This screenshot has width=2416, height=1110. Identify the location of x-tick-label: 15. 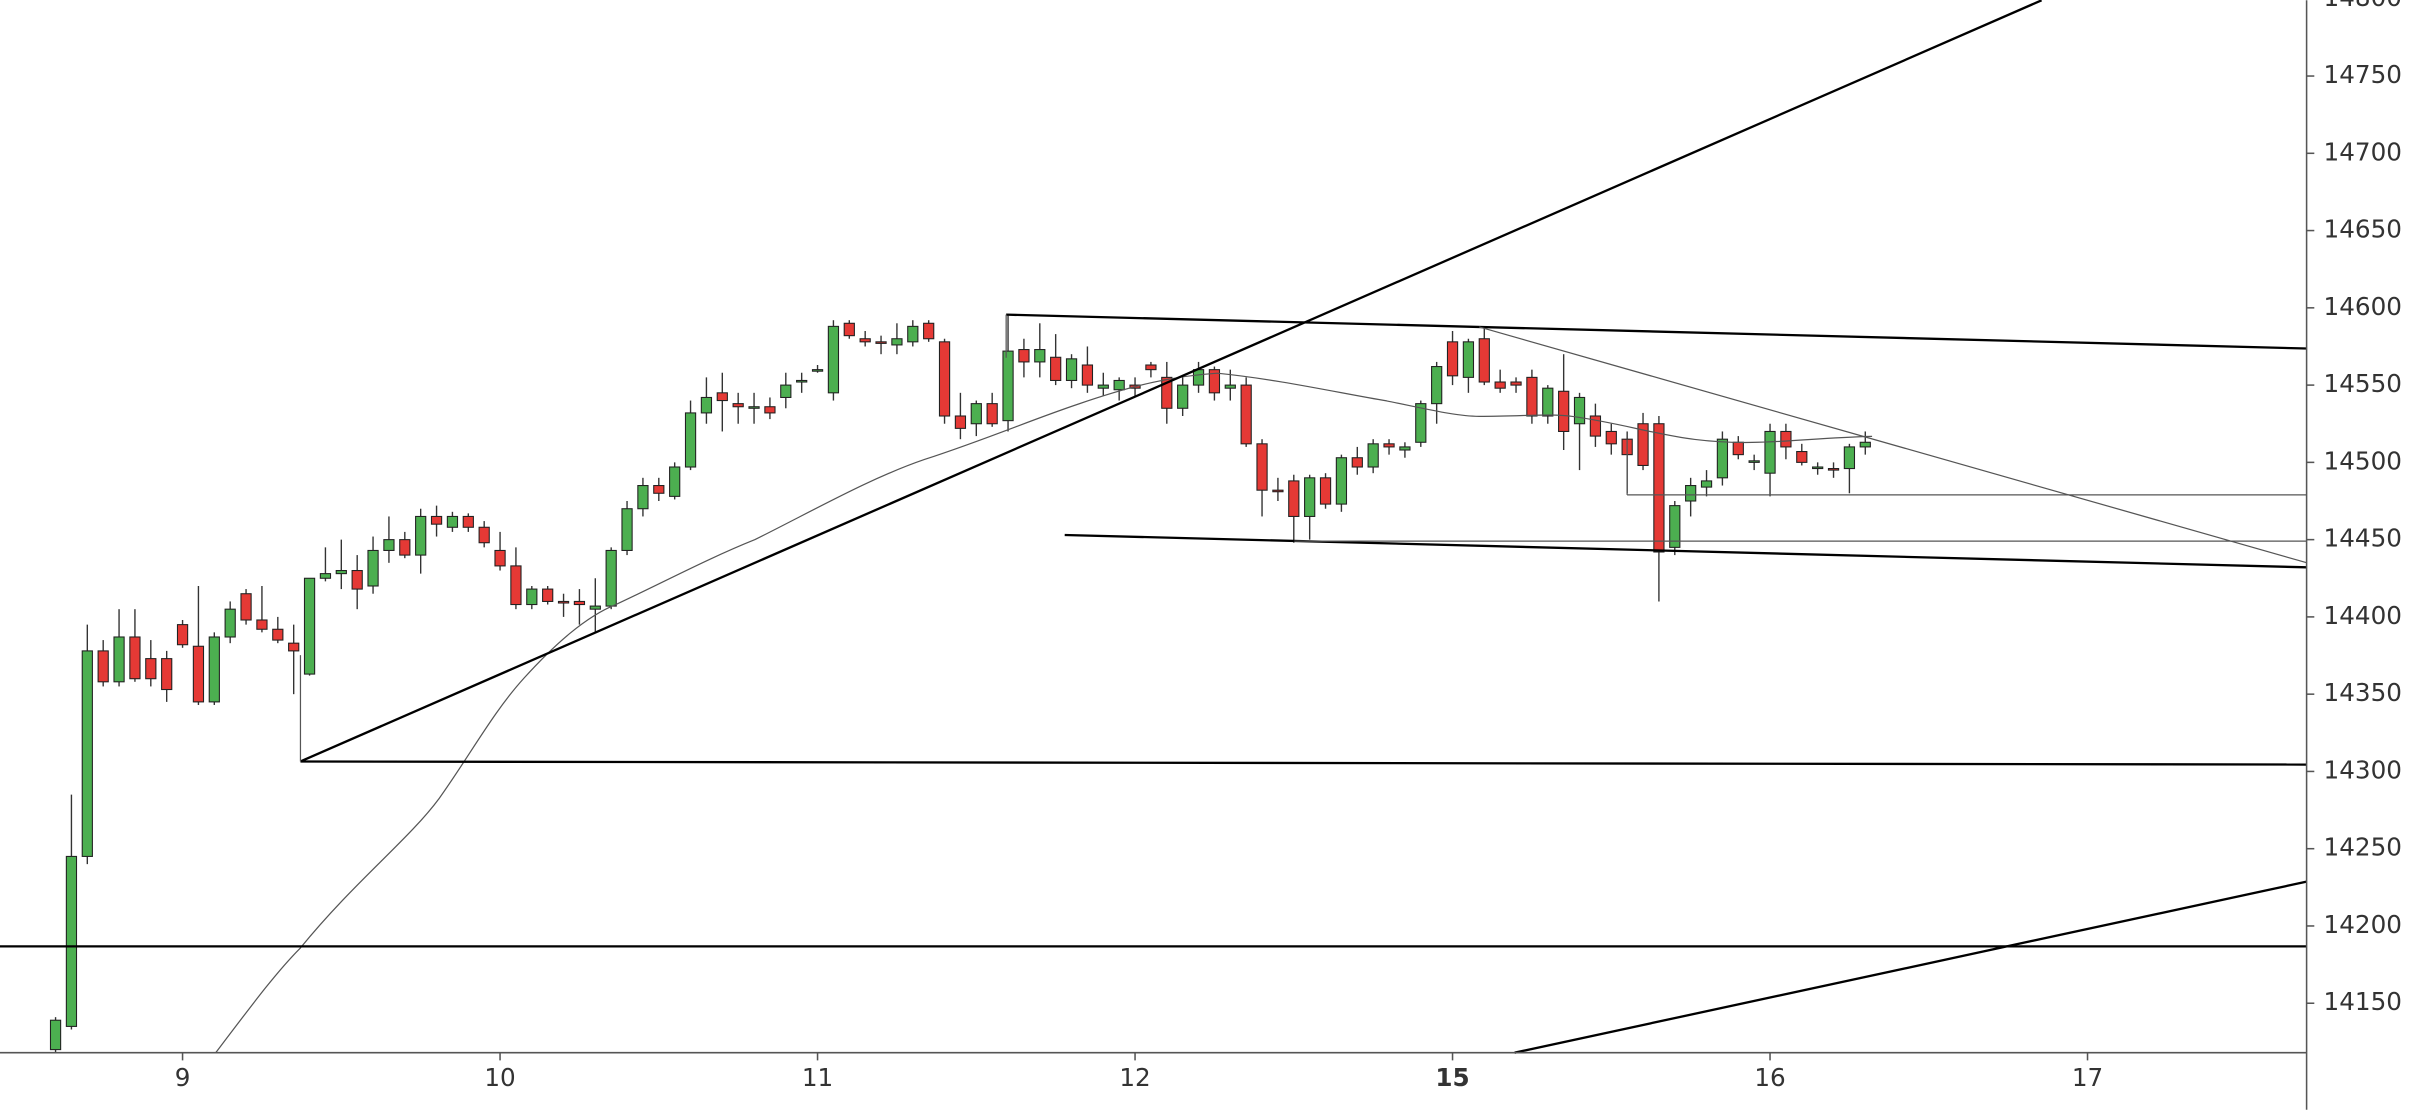
(1452, 1077).